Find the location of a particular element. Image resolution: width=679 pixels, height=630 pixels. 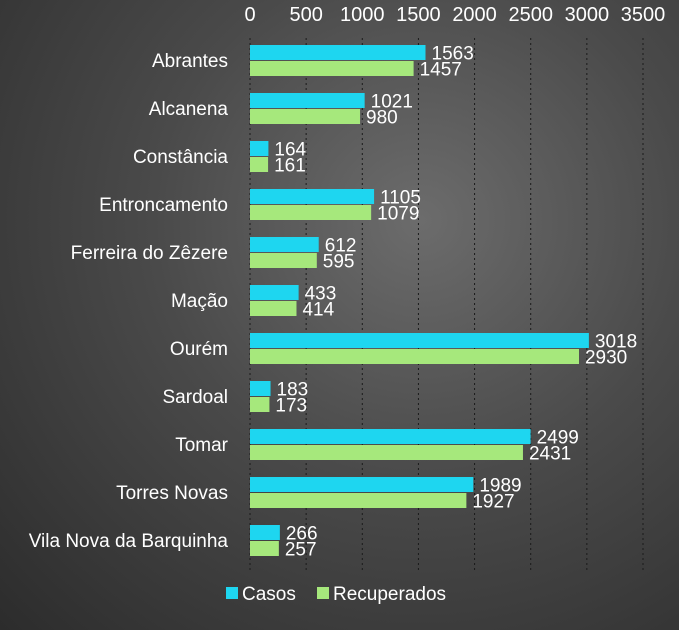

data-label: 164 is located at coordinates (290, 150).